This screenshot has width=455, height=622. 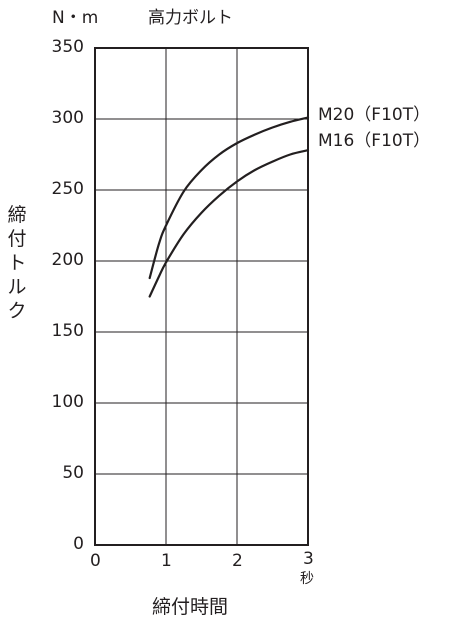 I want to click on y-tick-label: 50, so click(x=73, y=473).